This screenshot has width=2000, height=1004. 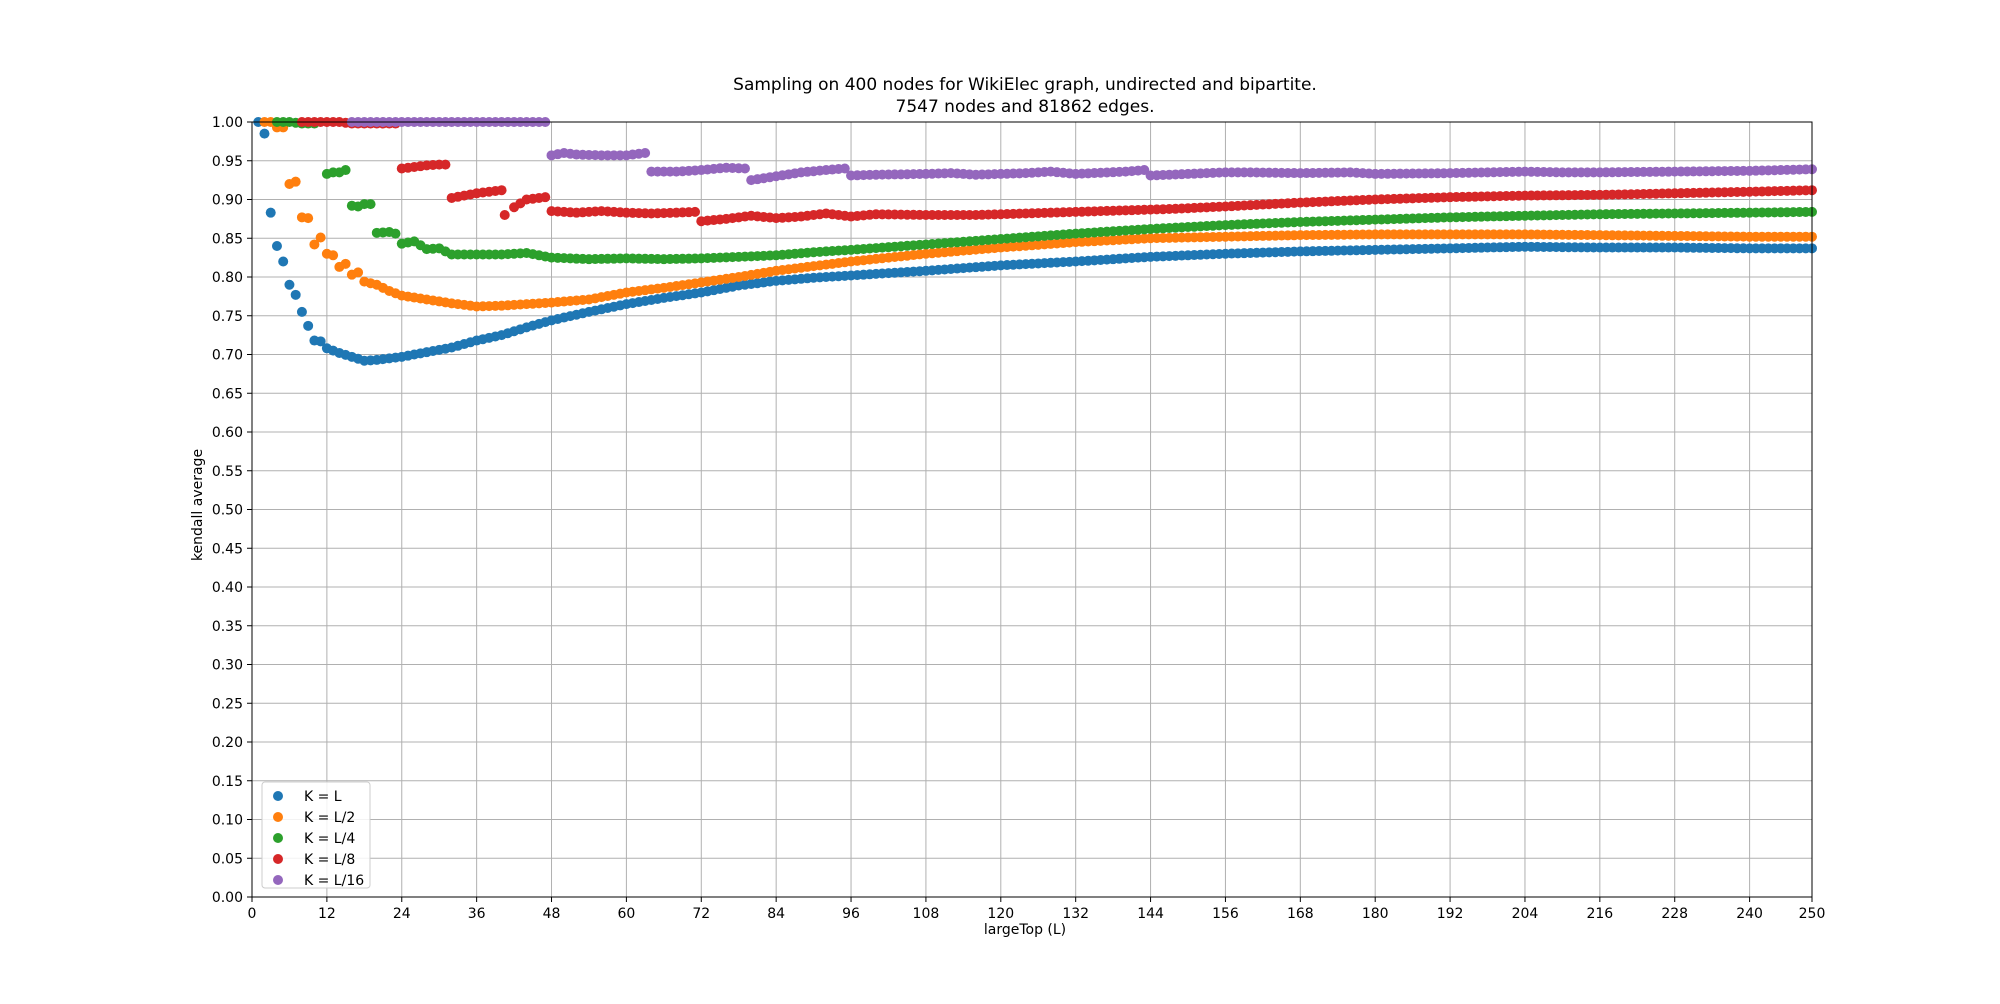 I want to click on y-tick-label: 0.00, so click(x=227, y=898).